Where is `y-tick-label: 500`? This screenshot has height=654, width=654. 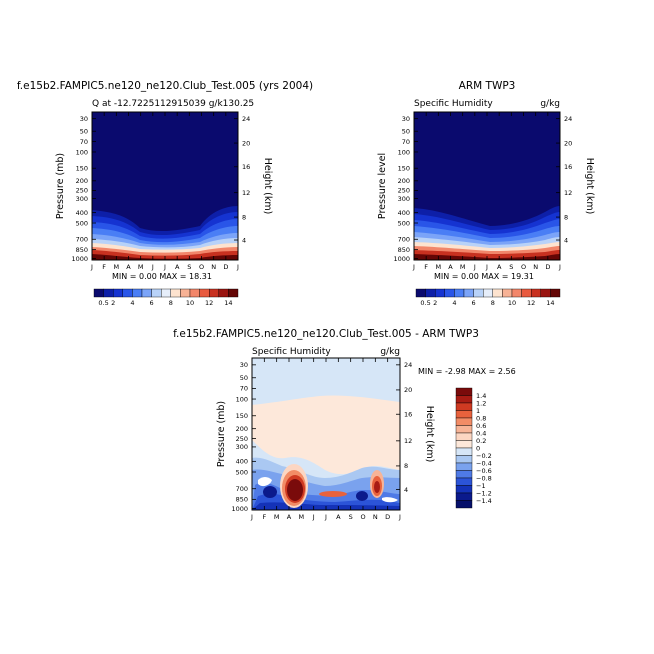
y-tick-label: 500 is located at coordinates (242, 472).